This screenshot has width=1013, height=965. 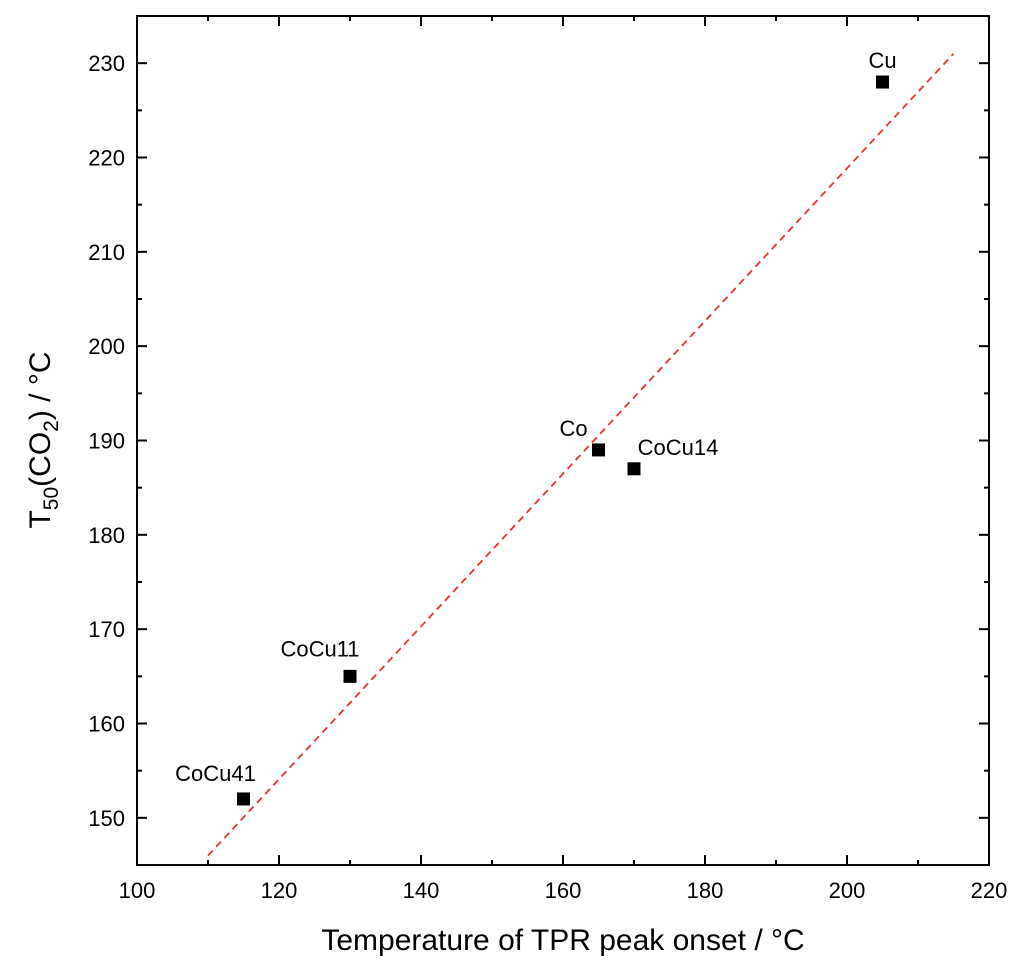 I want to click on y-axis-title-main: T, so click(x=40, y=519).